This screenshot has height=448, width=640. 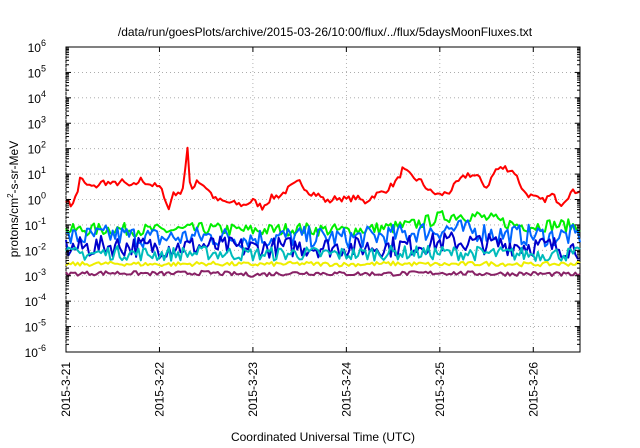 I want to click on y-tick-label: 10⁰, so click(x=37, y=199).